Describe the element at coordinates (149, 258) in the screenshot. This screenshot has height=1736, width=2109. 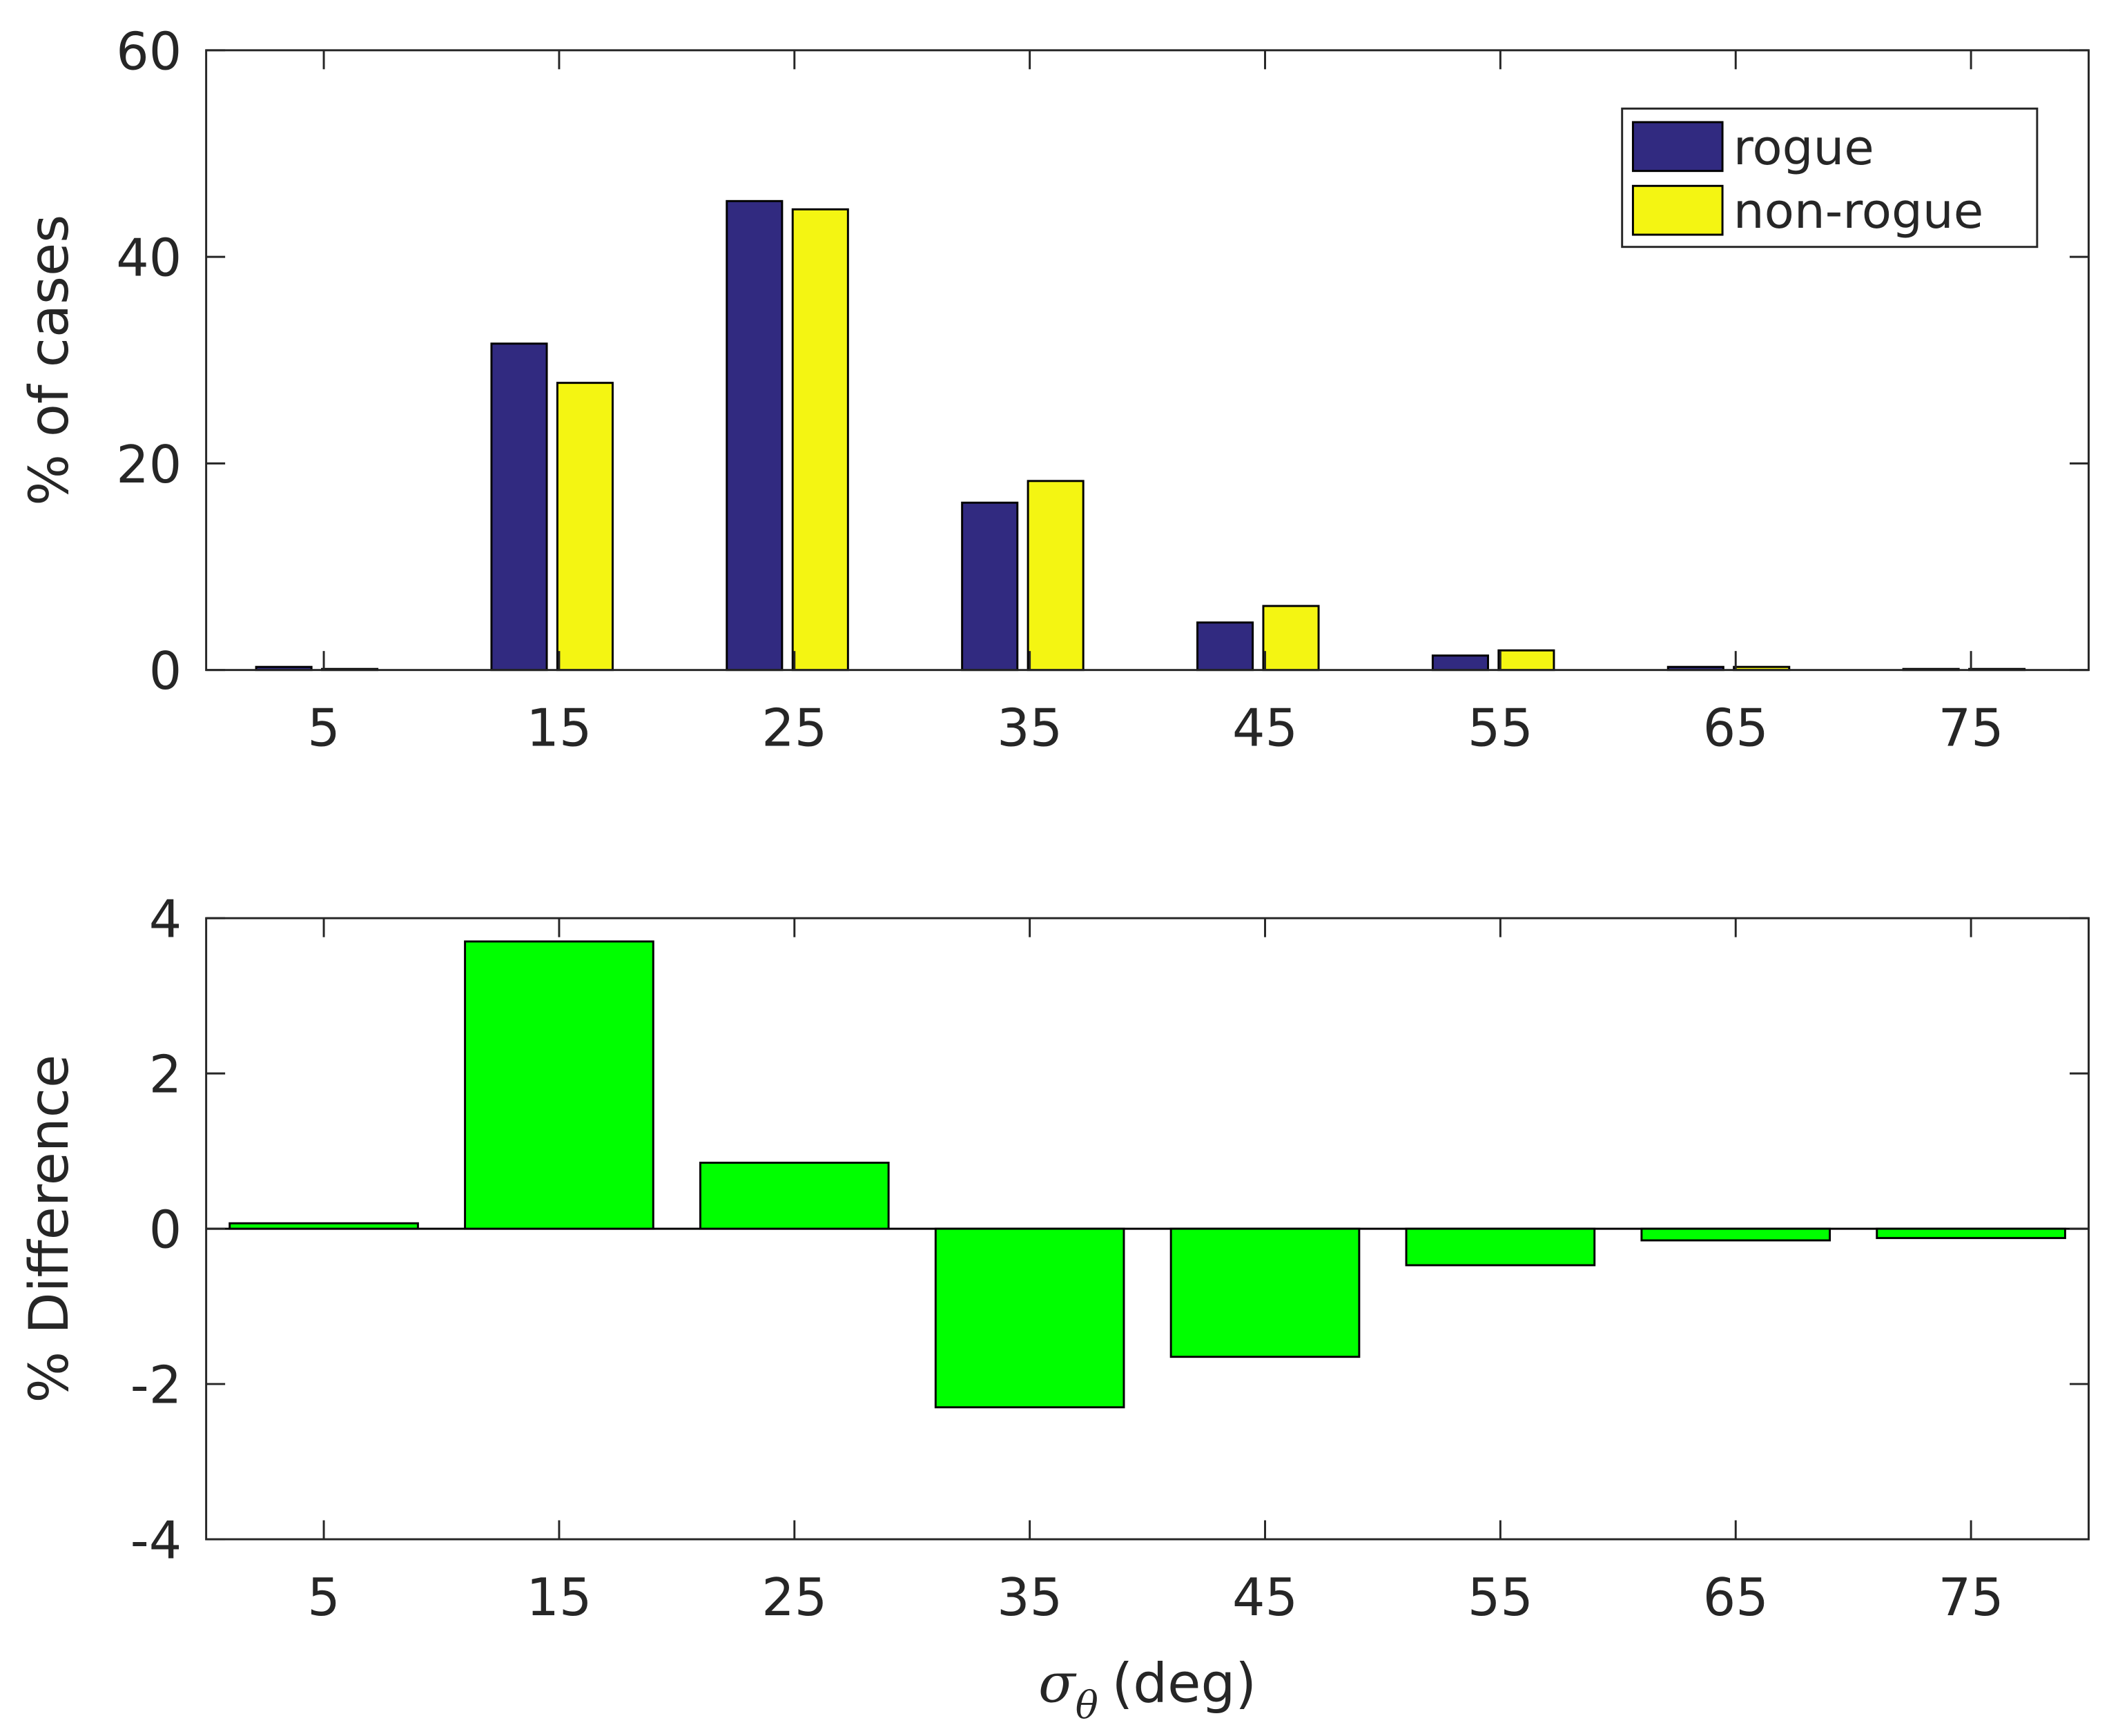
I see `y-tick-label: 40` at that location.